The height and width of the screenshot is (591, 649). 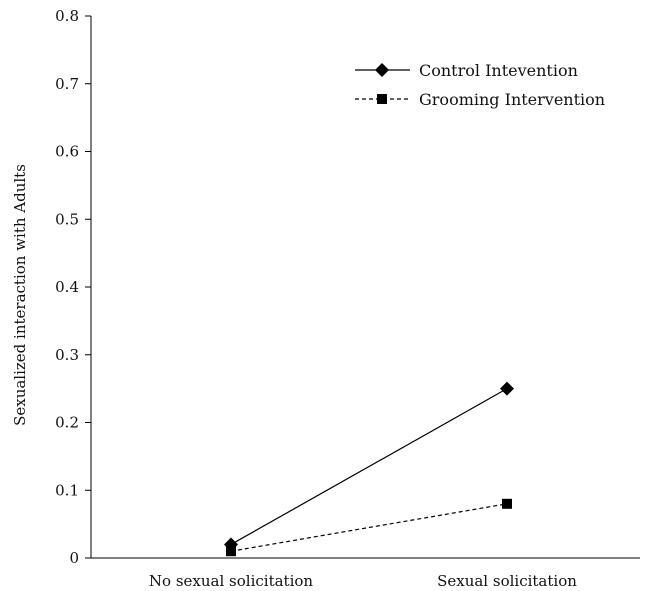 What do you see at coordinates (67, 490) in the screenshot?
I see `y-tick-label: 0.1` at bounding box center [67, 490].